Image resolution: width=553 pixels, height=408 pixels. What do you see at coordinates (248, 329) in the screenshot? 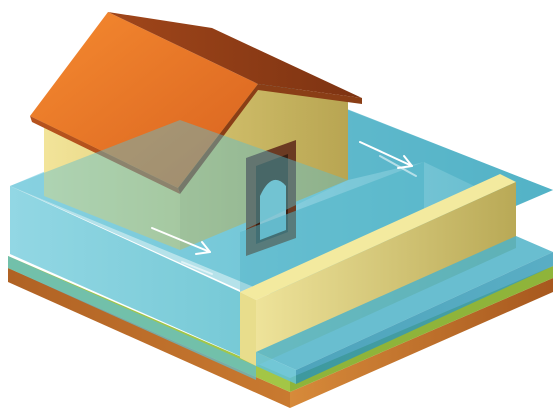
I see `barrier-front` at bounding box center [248, 329].